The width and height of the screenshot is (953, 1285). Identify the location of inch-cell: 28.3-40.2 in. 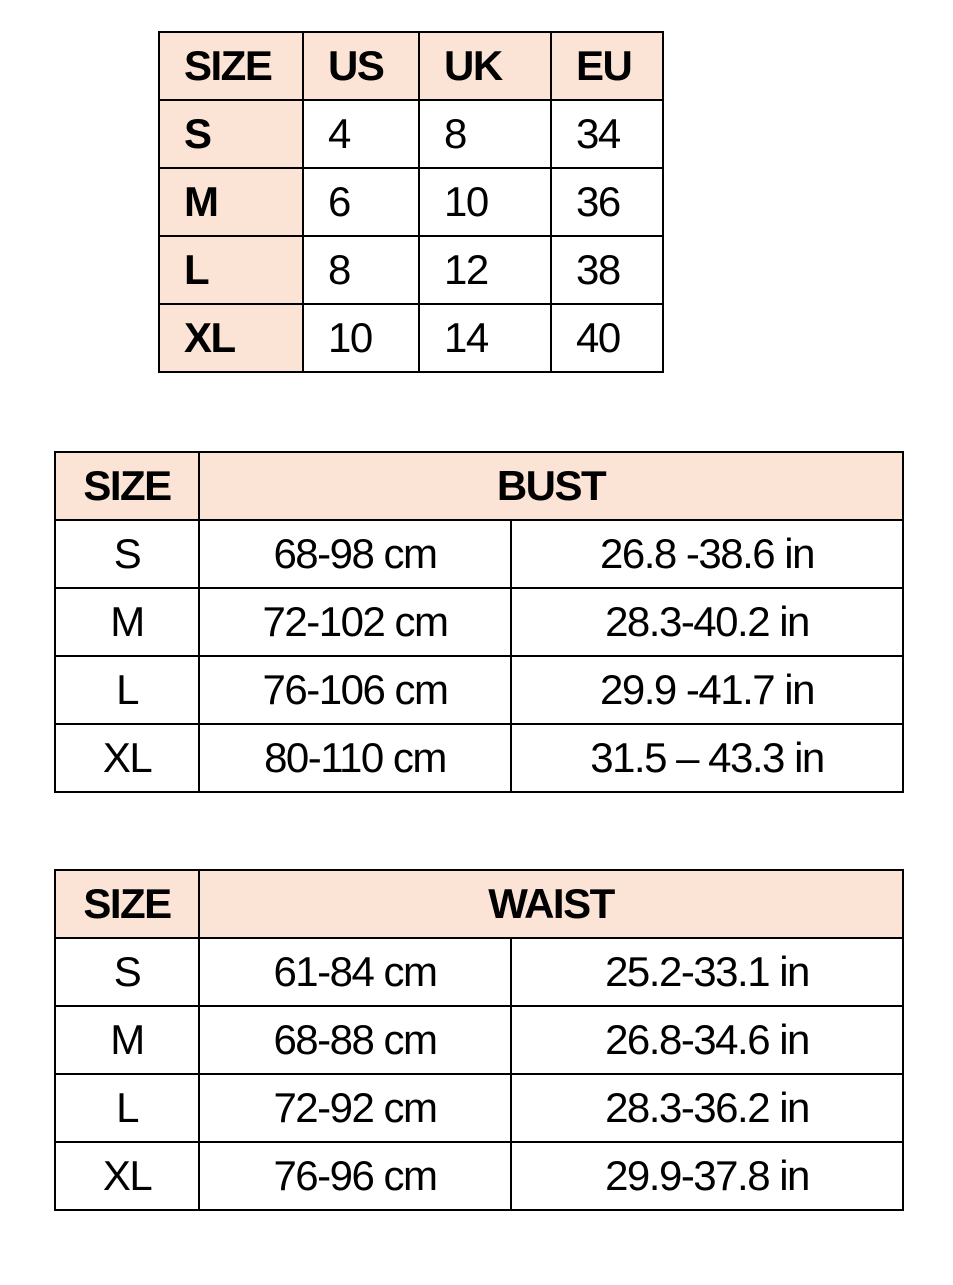
(707, 622).